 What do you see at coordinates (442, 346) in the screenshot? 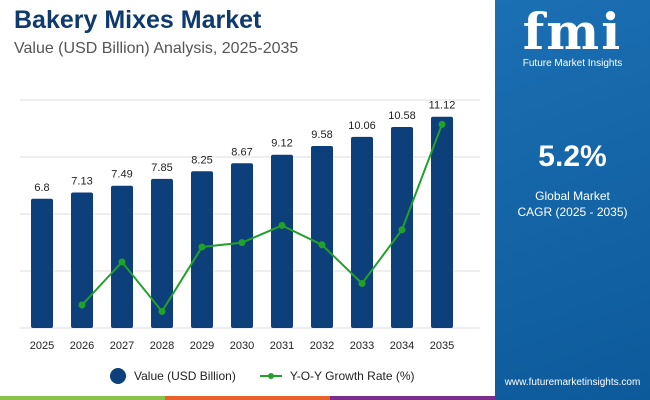
I see `x-tick-2035: 2035` at bounding box center [442, 346].